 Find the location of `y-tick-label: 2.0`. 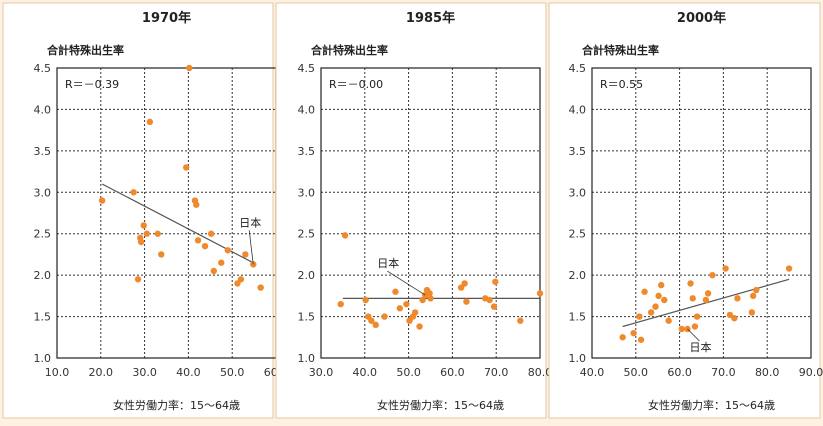

y-tick-label: 2.0 is located at coordinates (43, 275).